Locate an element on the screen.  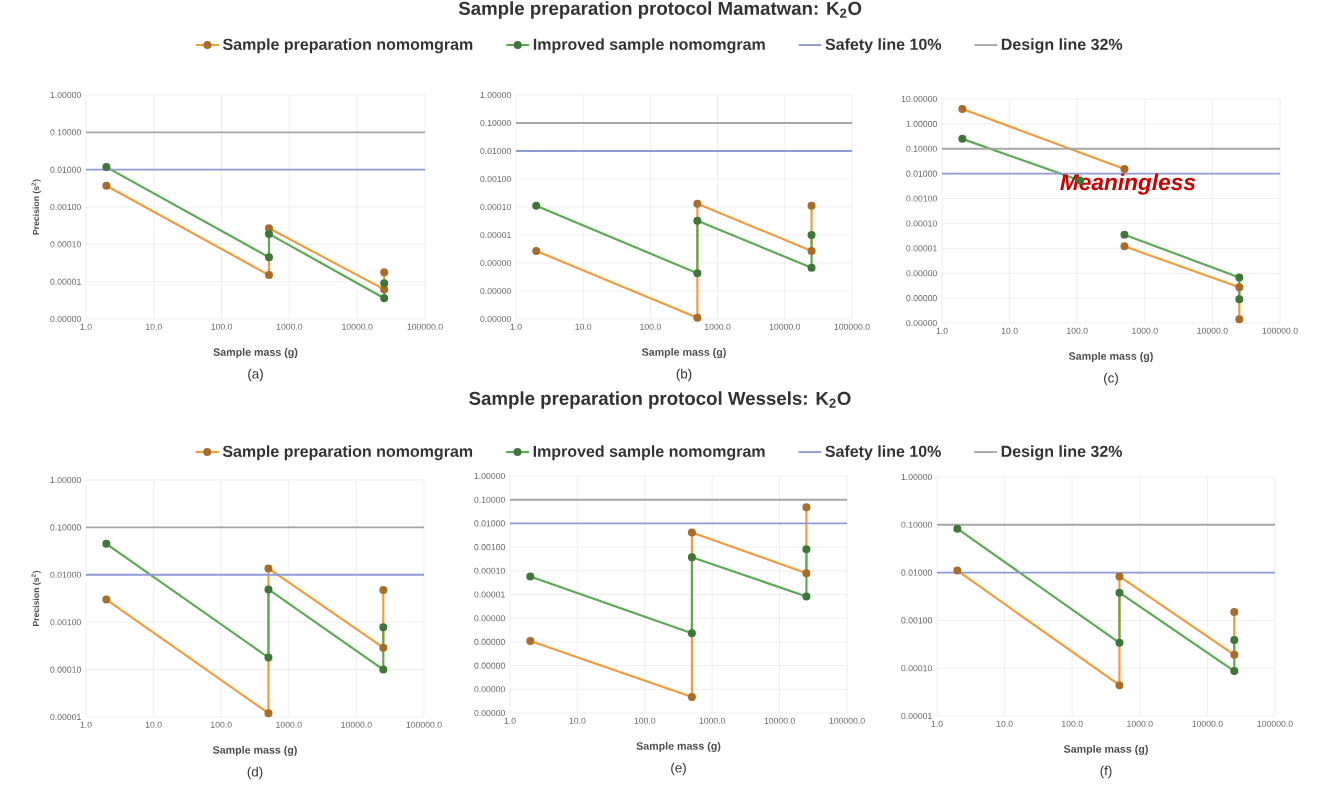
text: (c) is located at coordinates (1111, 379).